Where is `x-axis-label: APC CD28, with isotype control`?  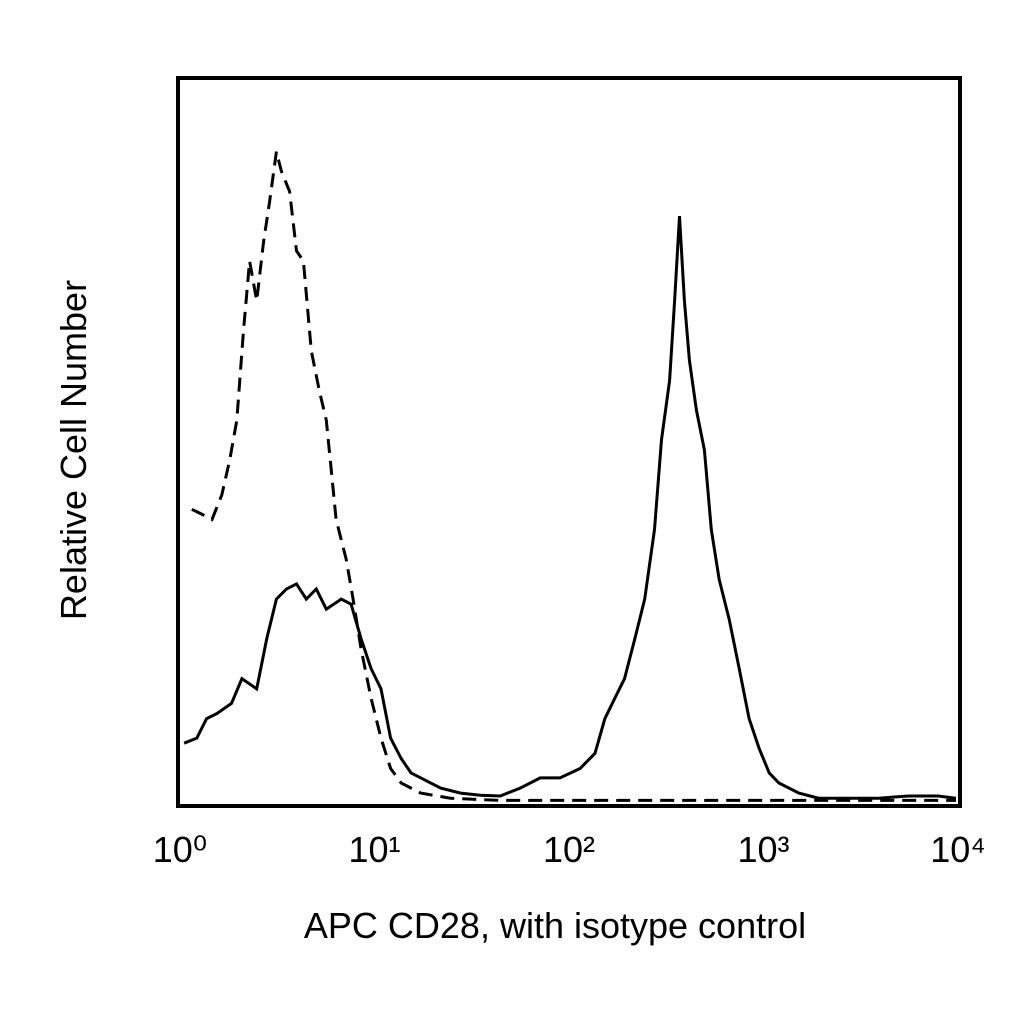
x-axis-label: APC CD28, with isotype control is located at coordinates (555, 925).